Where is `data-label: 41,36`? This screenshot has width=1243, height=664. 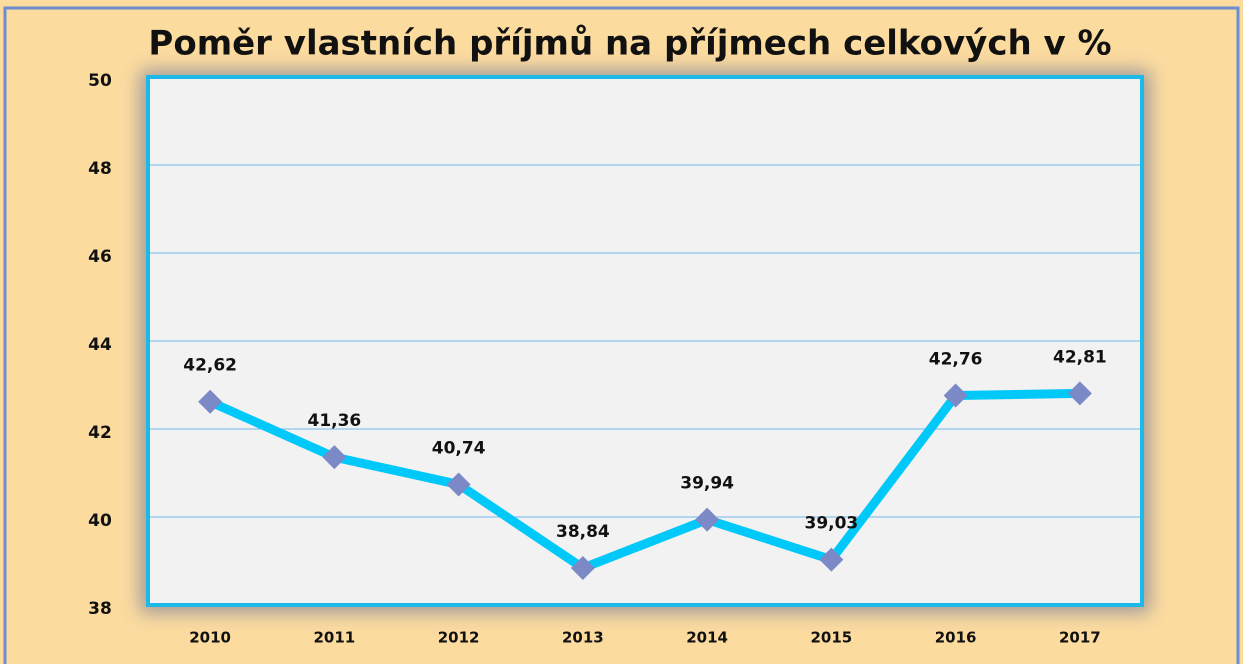
data-label: 41,36 is located at coordinates (334, 421).